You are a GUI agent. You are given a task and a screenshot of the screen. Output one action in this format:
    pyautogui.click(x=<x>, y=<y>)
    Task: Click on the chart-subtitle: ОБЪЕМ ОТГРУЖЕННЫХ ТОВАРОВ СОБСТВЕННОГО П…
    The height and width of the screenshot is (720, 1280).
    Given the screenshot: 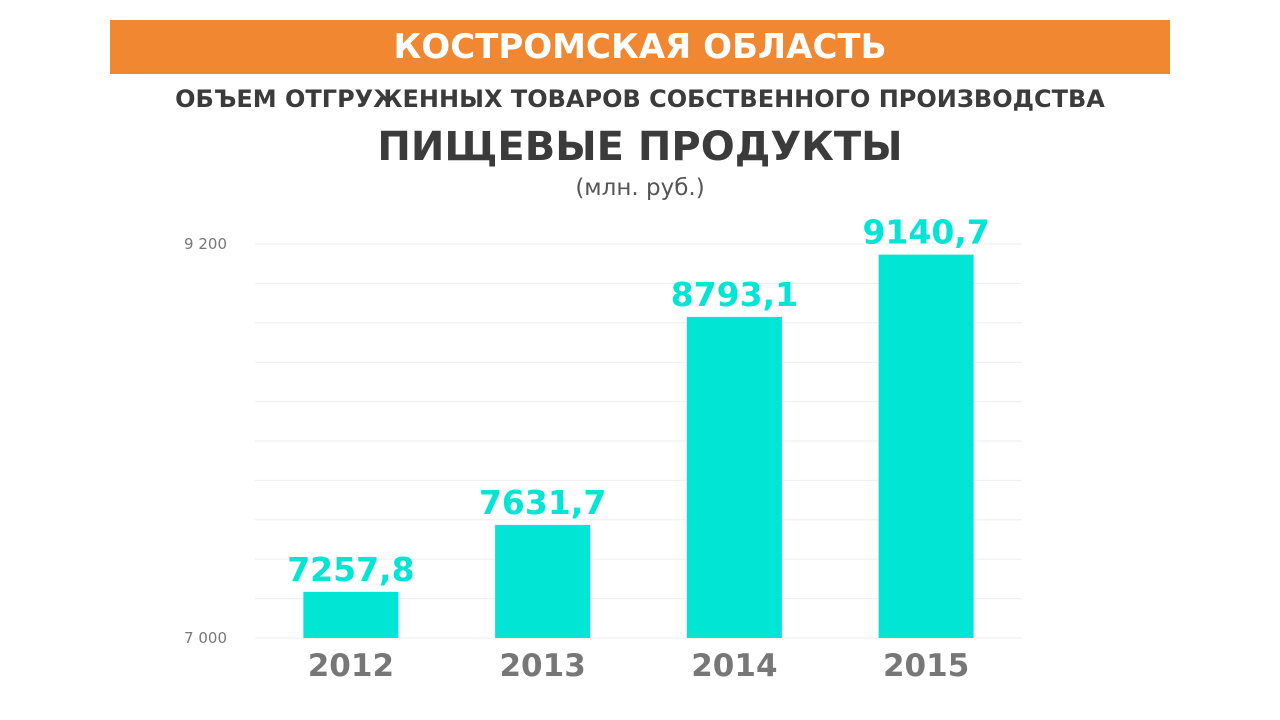 What is the action you would take?
    pyautogui.click(x=640, y=99)
    